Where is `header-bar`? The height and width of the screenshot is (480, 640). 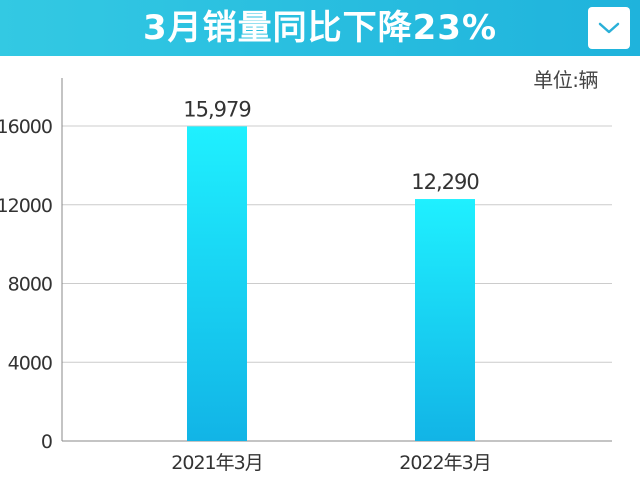 header-bar is located at coordinates (320, 28).